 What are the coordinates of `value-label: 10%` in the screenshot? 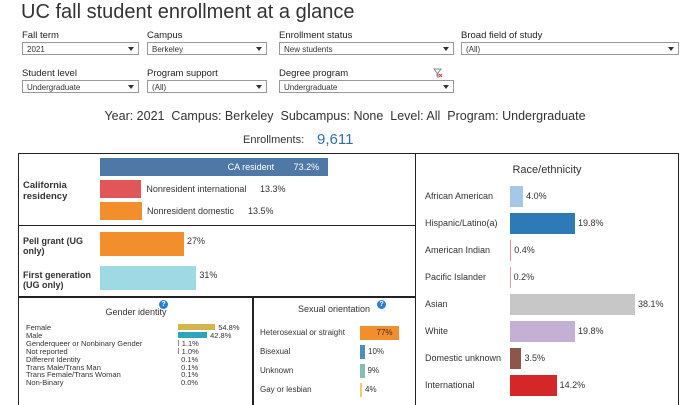 It's located at (376, 351).